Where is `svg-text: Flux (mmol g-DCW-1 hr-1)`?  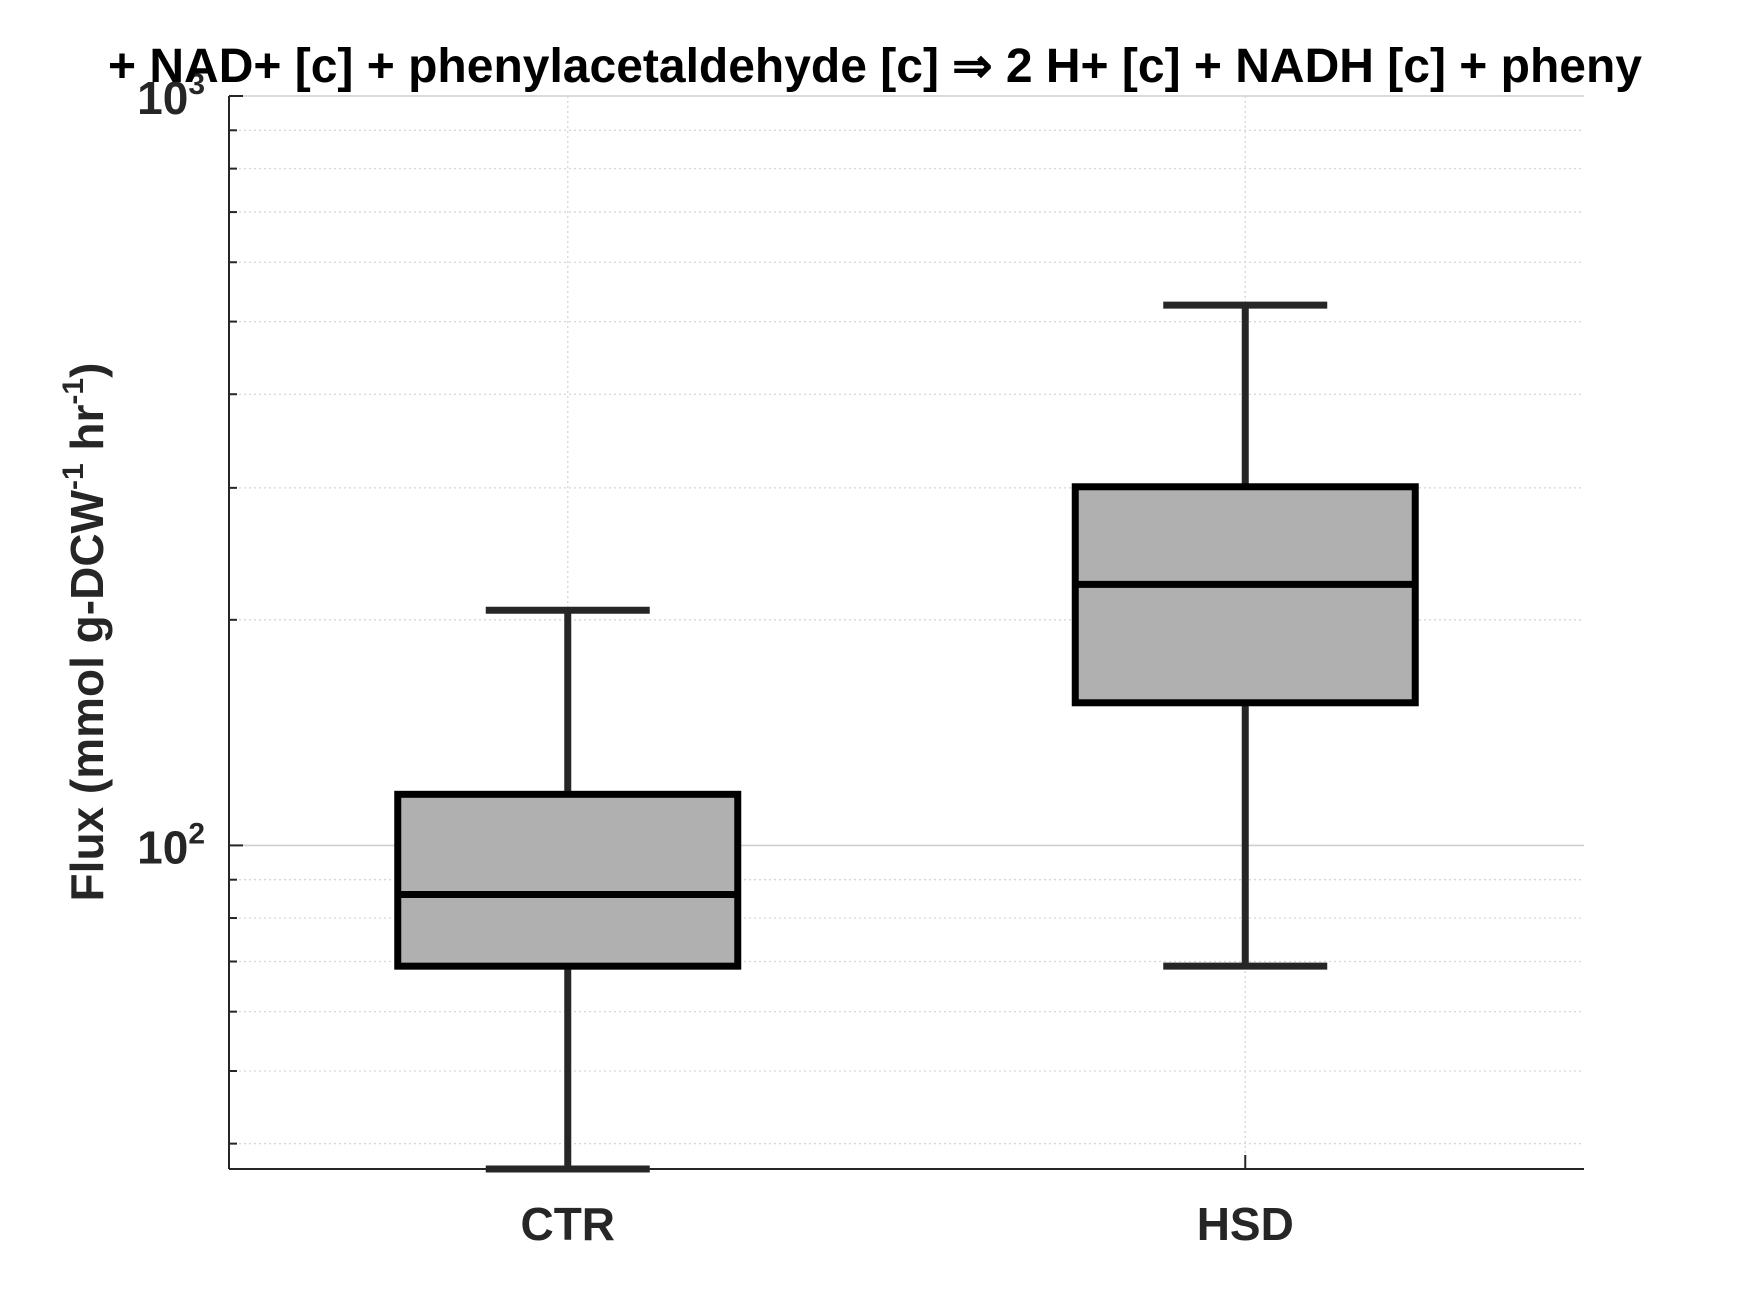
svg-text: Flux (mmol g-DCW-1 hr-1) is located at coordinates (85, 632).